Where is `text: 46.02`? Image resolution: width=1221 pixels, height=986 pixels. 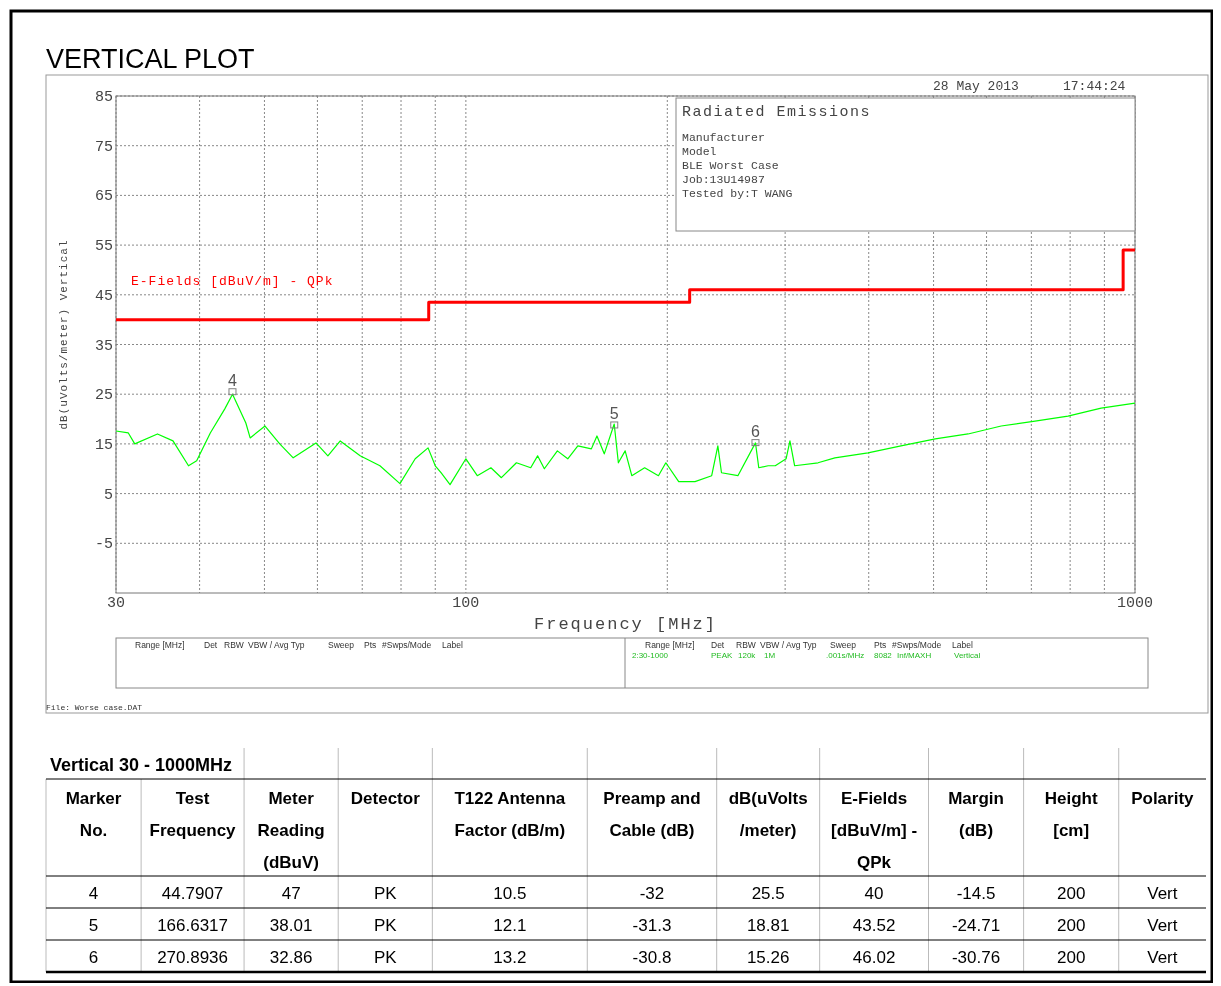
text: 46.02 is located at coordinates (874, 957).